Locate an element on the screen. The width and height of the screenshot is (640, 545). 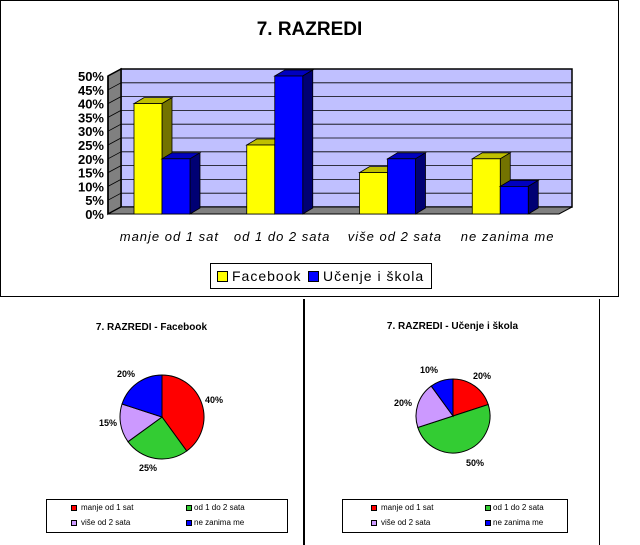
legend-item-manje-2: manje od 1 sat is located at coordinates (402, 507).